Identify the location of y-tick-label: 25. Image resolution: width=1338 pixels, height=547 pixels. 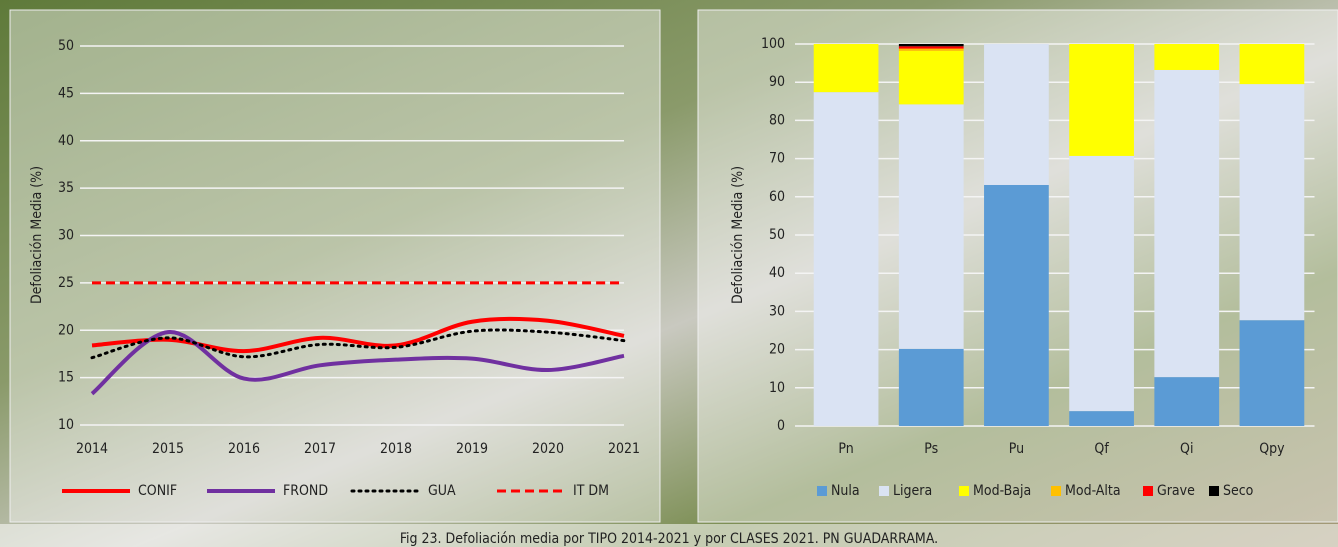
(66, 283).